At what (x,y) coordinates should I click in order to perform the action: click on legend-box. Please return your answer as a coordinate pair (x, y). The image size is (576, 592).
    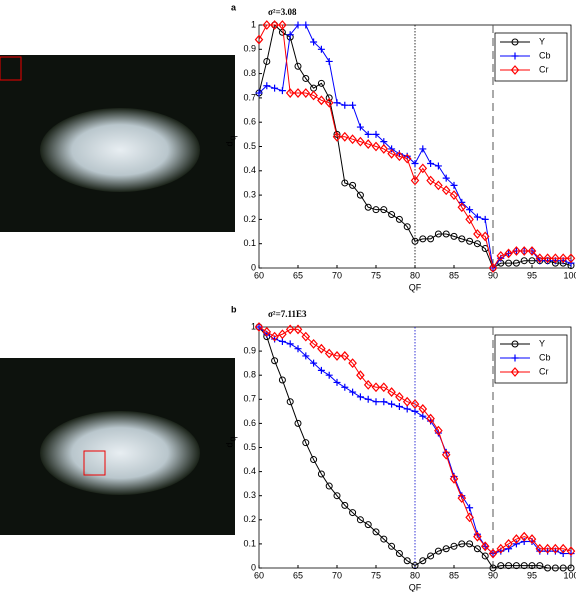
    Looking at the image, I should click on (531, 57).